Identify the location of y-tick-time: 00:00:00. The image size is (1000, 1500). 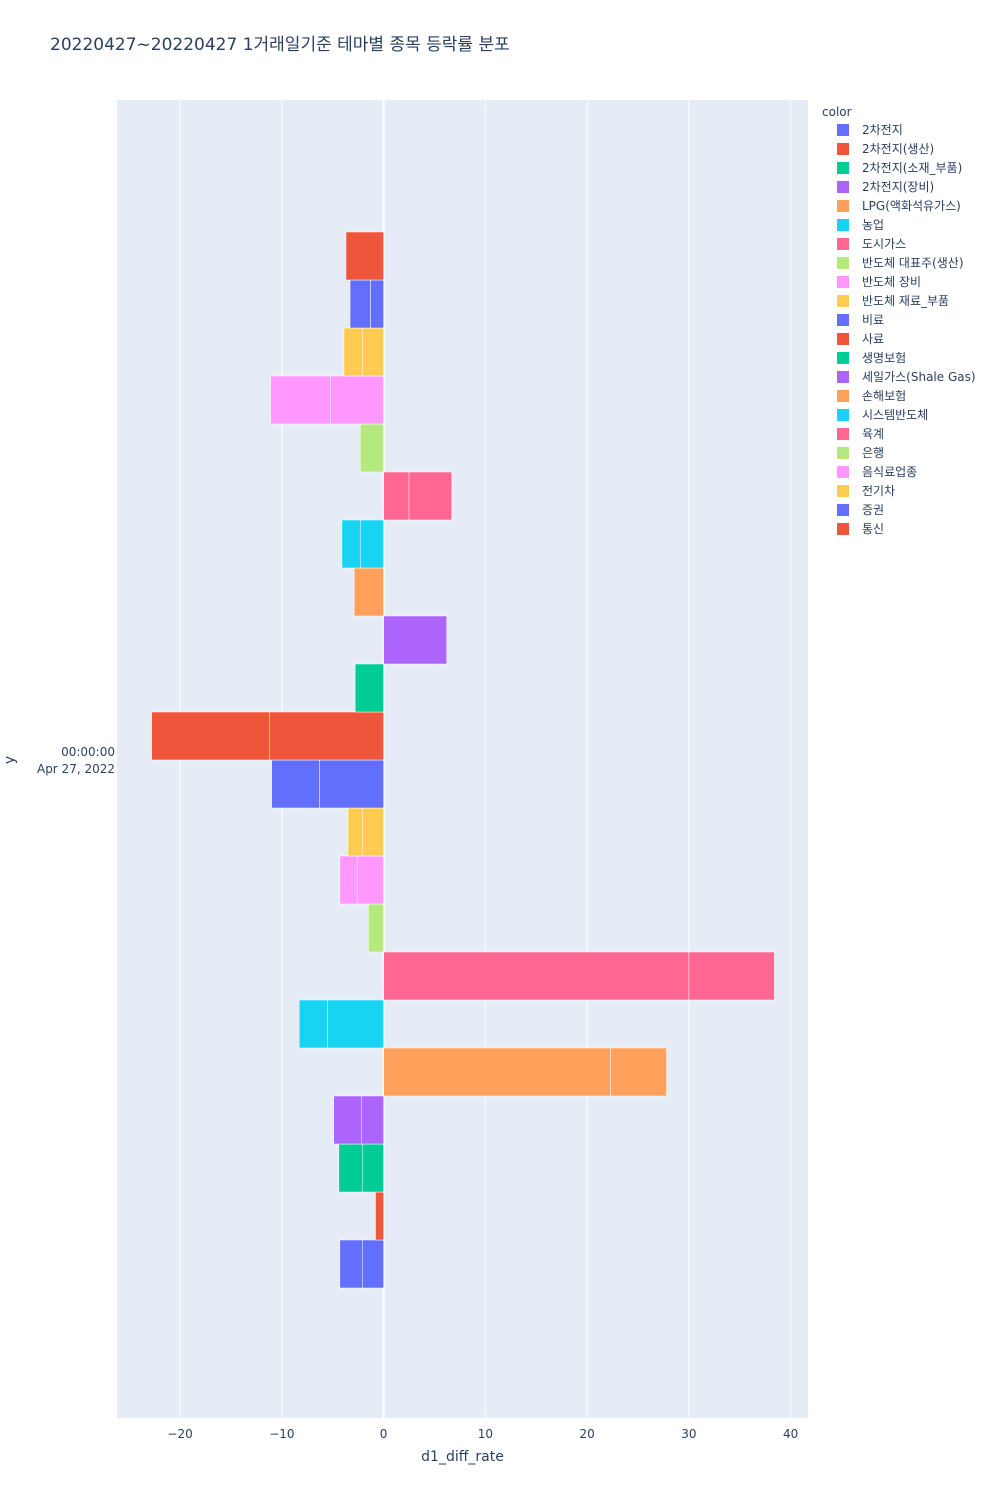
(88, 752).